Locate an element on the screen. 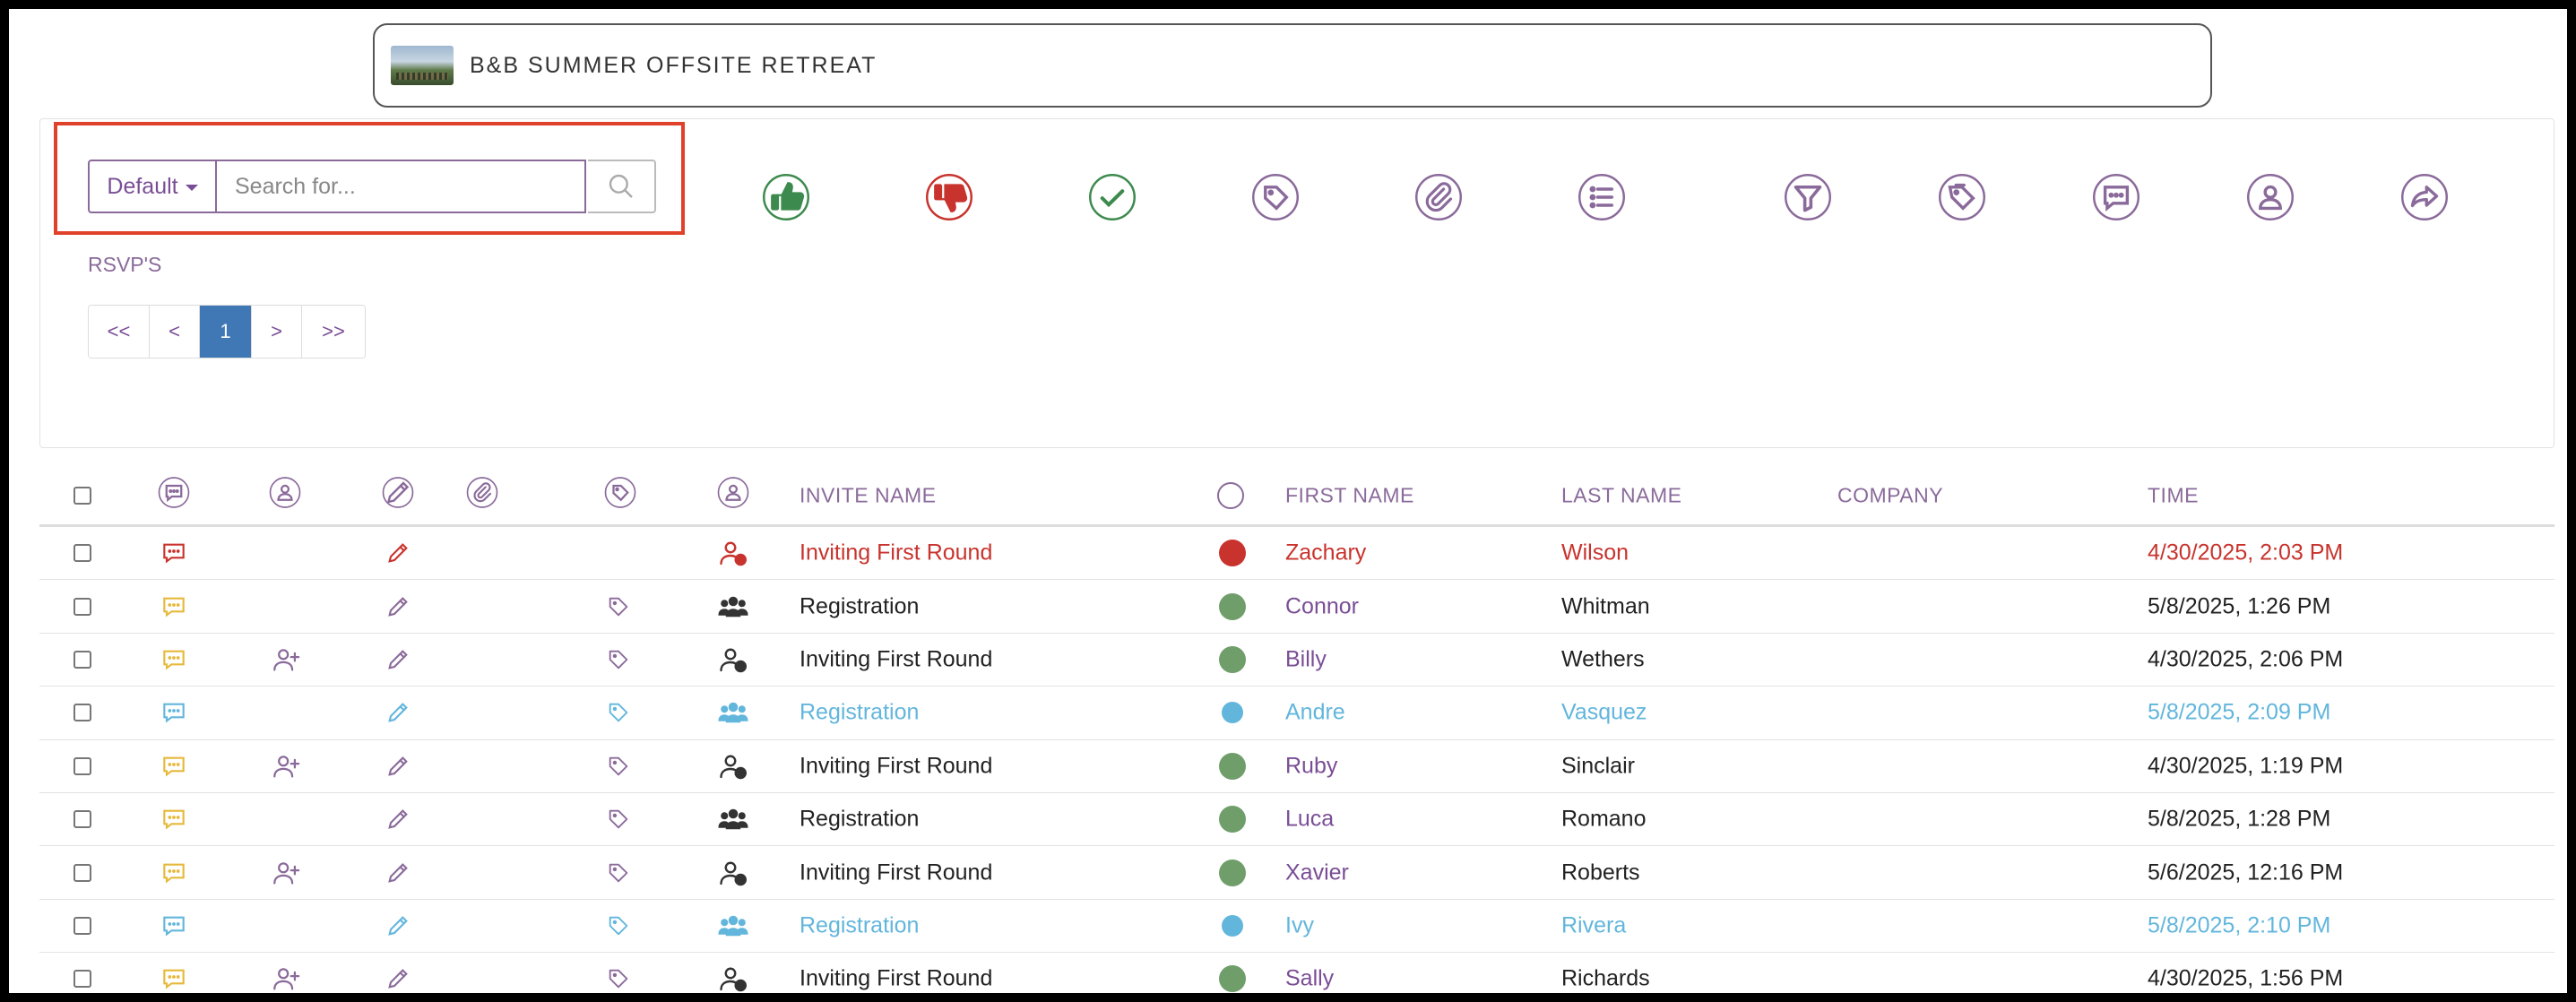 This screenshot has width=2576, height=1002. search-input is located at coordinates (401, 186).